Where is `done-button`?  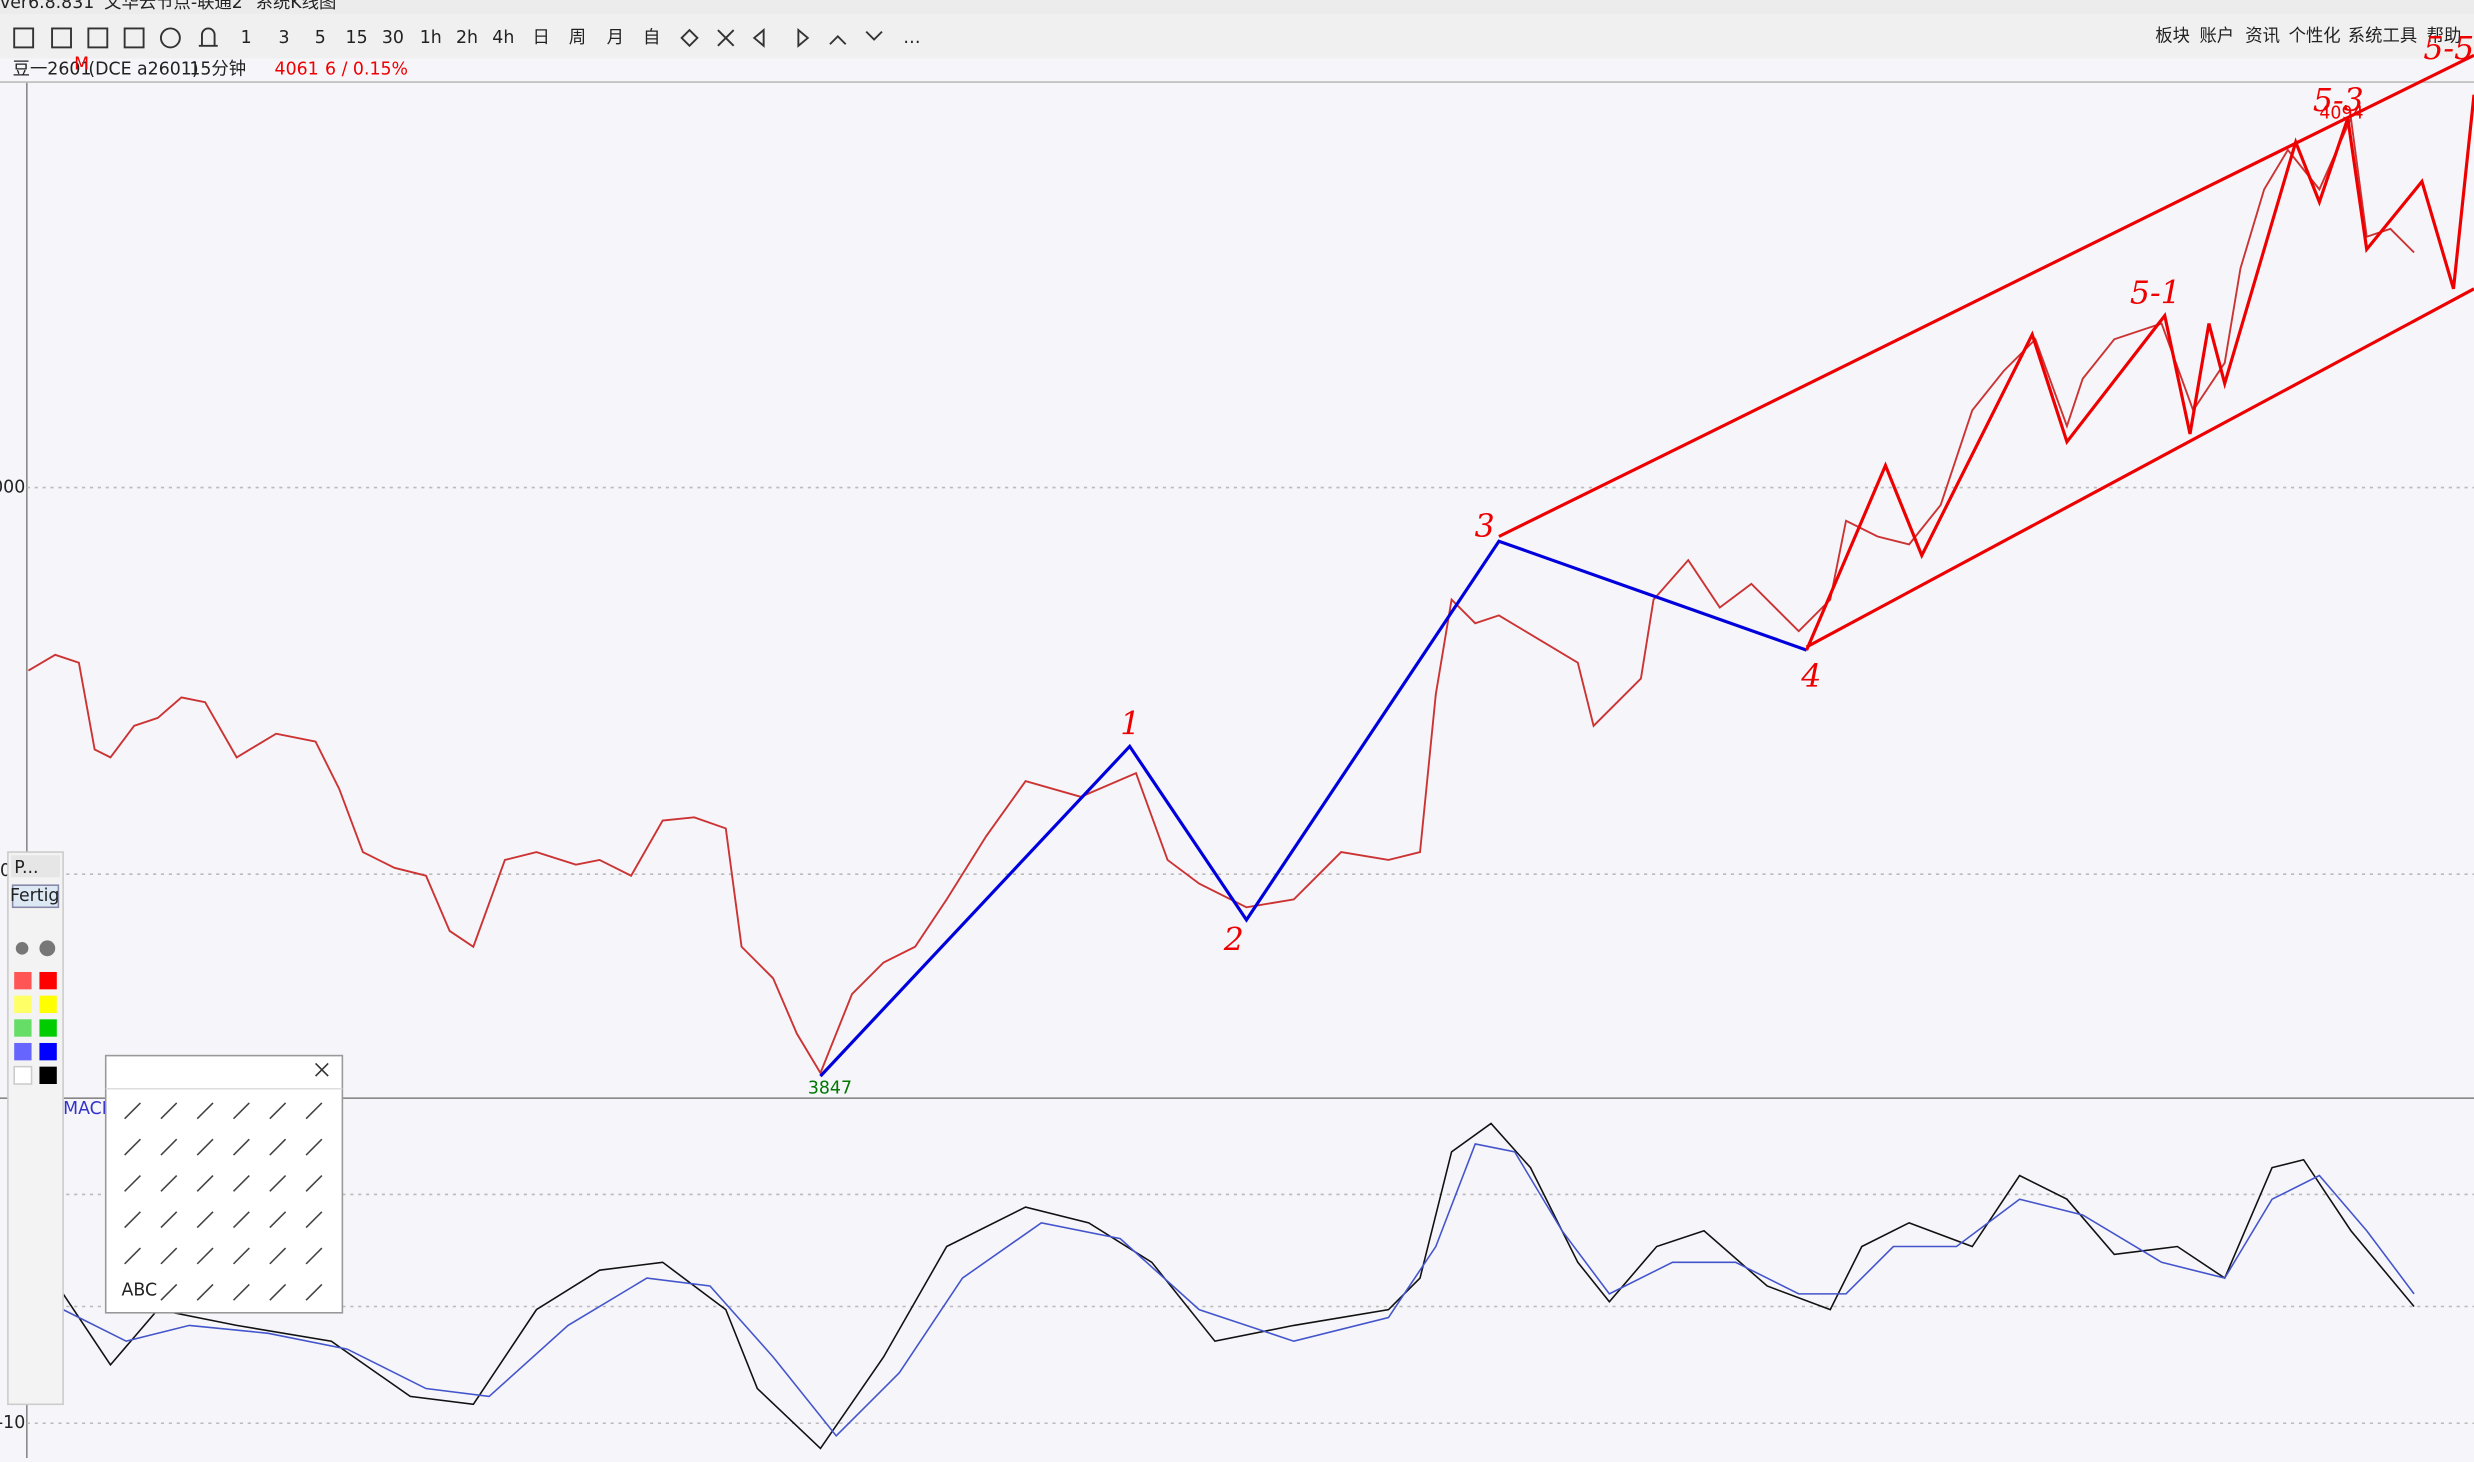 done-button is located at coordinates (35, 896).